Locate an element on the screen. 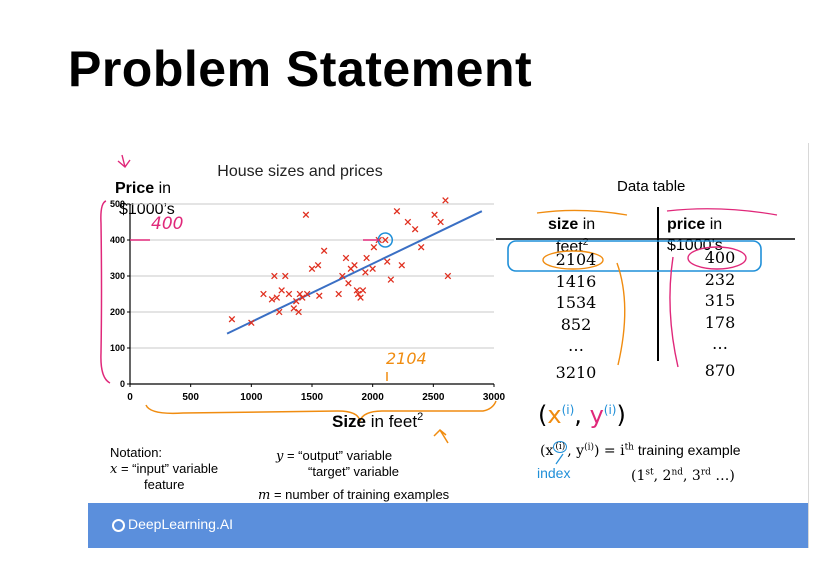 Image resolution: width=816 pixels, height=566 pixels. slide-title: Problem Statement is located at coordinates (300, 69).